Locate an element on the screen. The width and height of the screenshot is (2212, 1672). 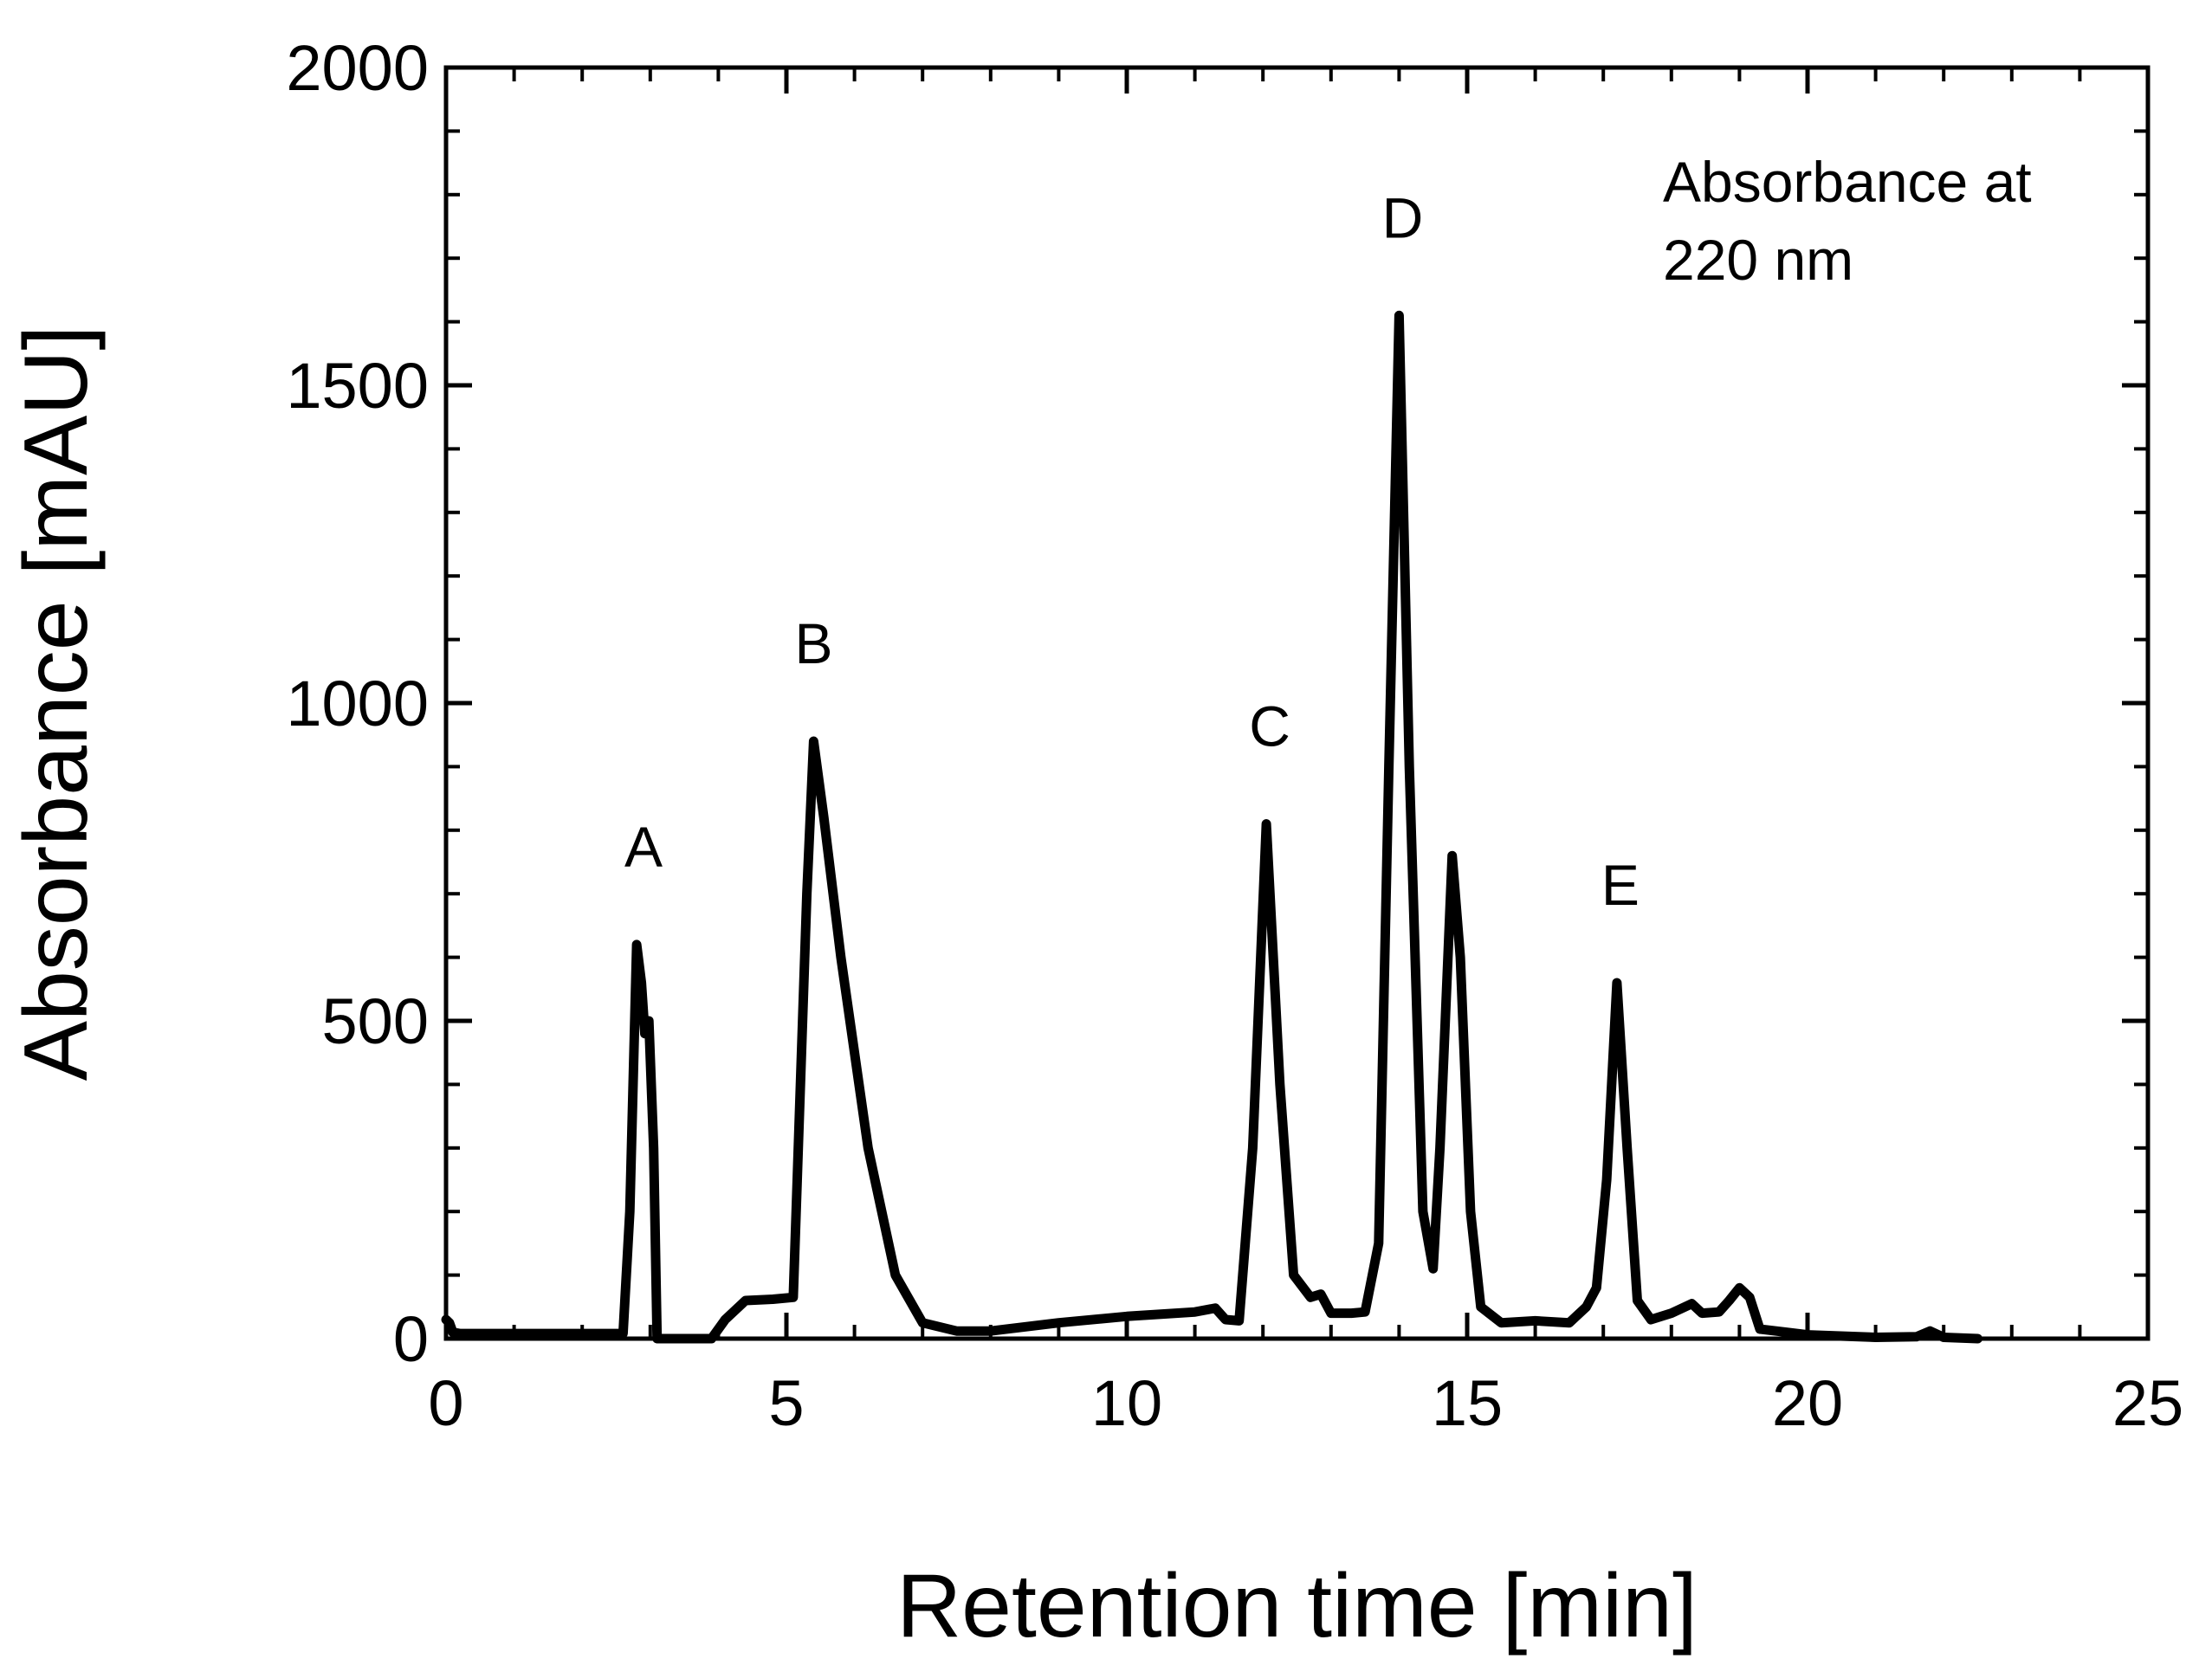
x-tick-label: 0 is located at coordinates (445, 1403).